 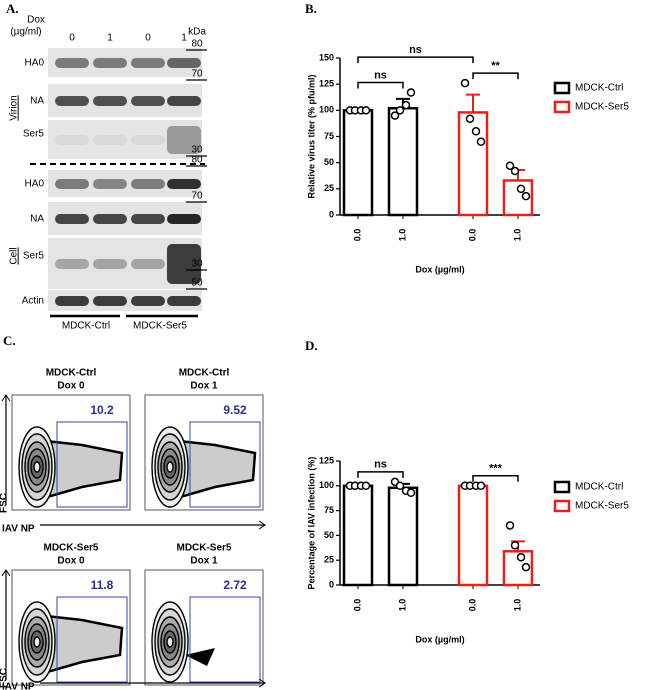 I want to click on kda-marker: 50, so click(x=197, y=283).